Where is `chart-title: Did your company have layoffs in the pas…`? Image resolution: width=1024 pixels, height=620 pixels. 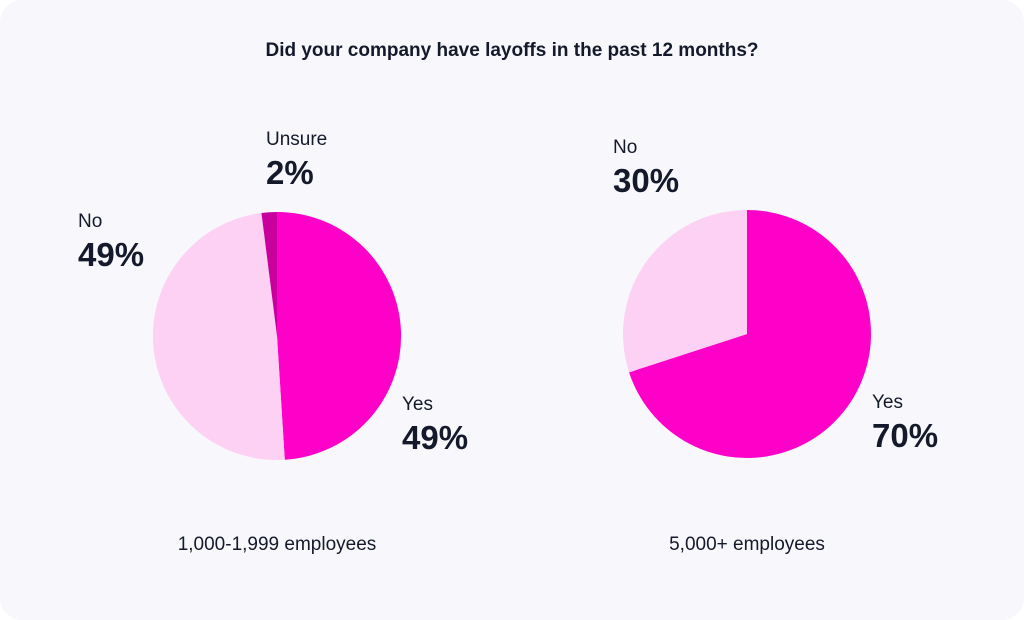
chart-title: Did your company have layoffs in the pas… is located at coordinates (512, 50).